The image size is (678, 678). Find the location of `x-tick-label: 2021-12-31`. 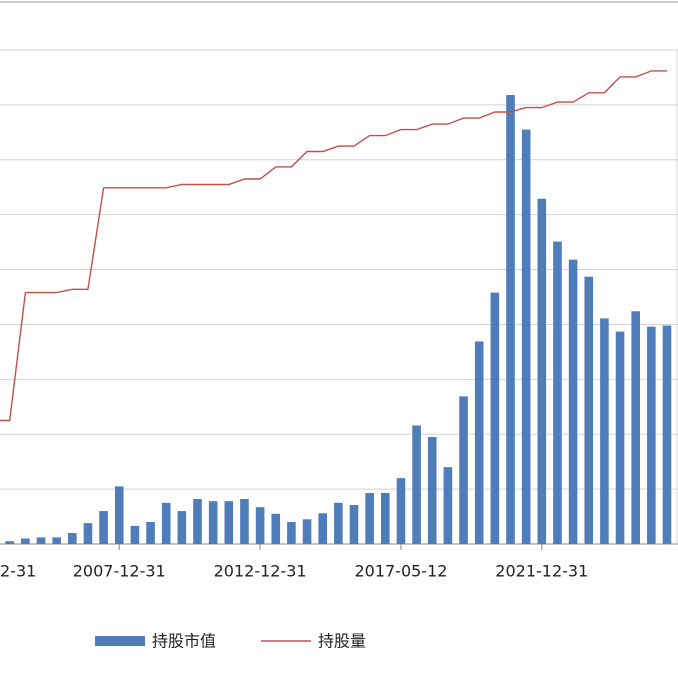

x-tick-label: 2021-12-31 is located at coordinates (541, 571).